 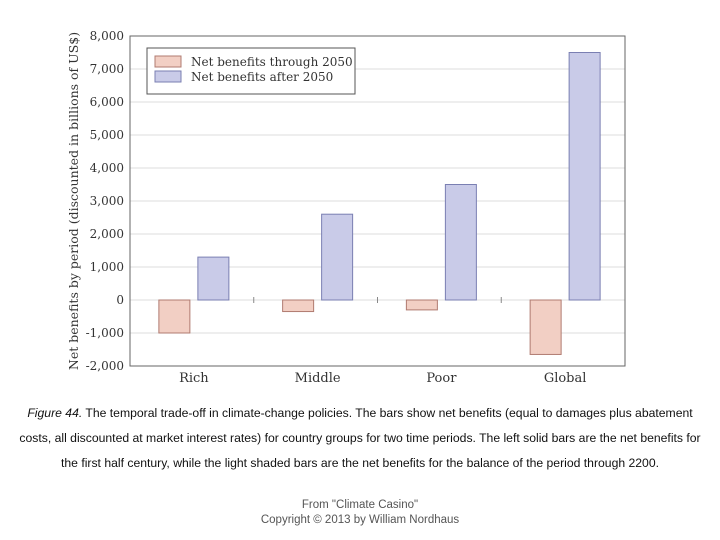 What do you see at coordinates (272, 62) in the screenshot?
I see `legend-label: Net benefits through 2050` at bounding box center [272, 62].